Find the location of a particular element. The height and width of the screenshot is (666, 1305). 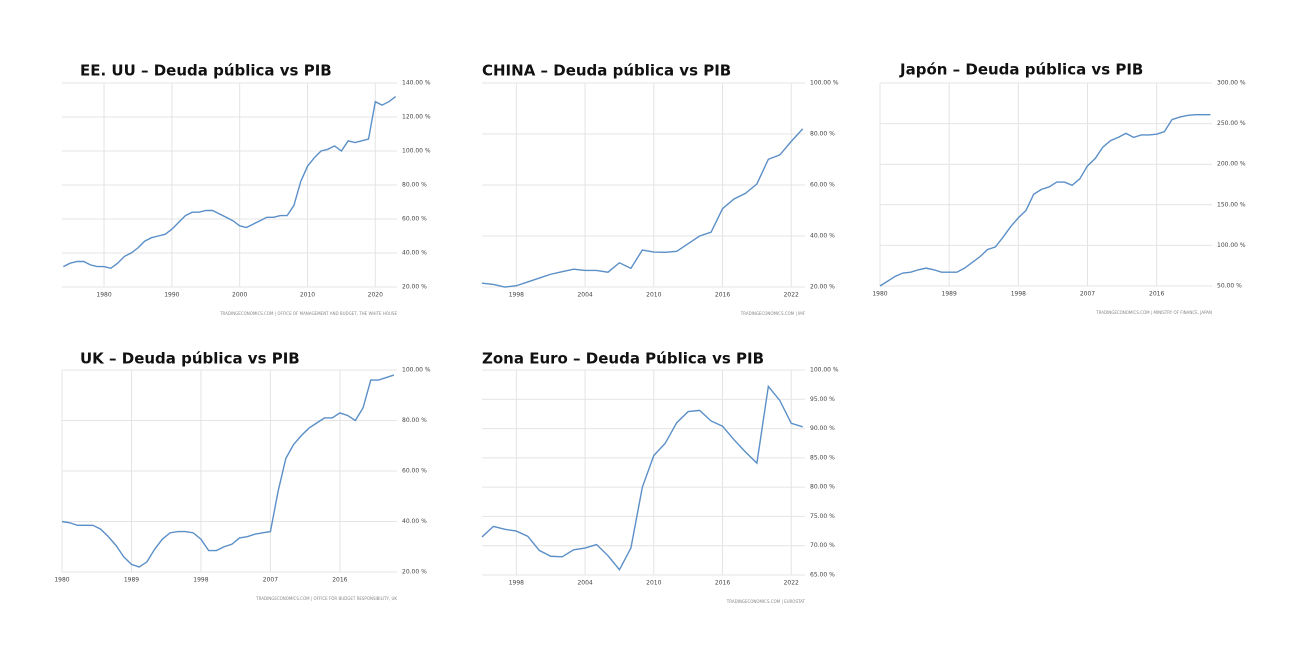

x-tick-label: 2000 is located at coordinates (239, 295).